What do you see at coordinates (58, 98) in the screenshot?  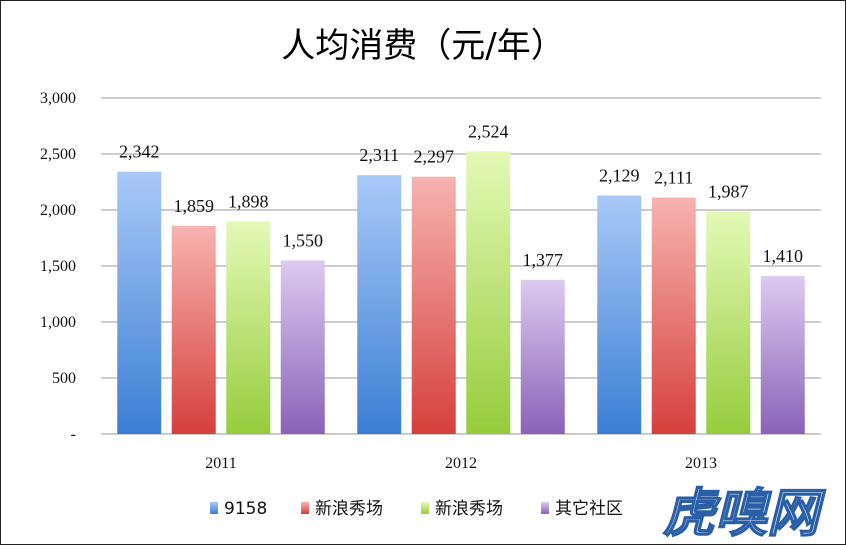 I see `y-tick-label: 3,000` at bounding box center [58, 98].